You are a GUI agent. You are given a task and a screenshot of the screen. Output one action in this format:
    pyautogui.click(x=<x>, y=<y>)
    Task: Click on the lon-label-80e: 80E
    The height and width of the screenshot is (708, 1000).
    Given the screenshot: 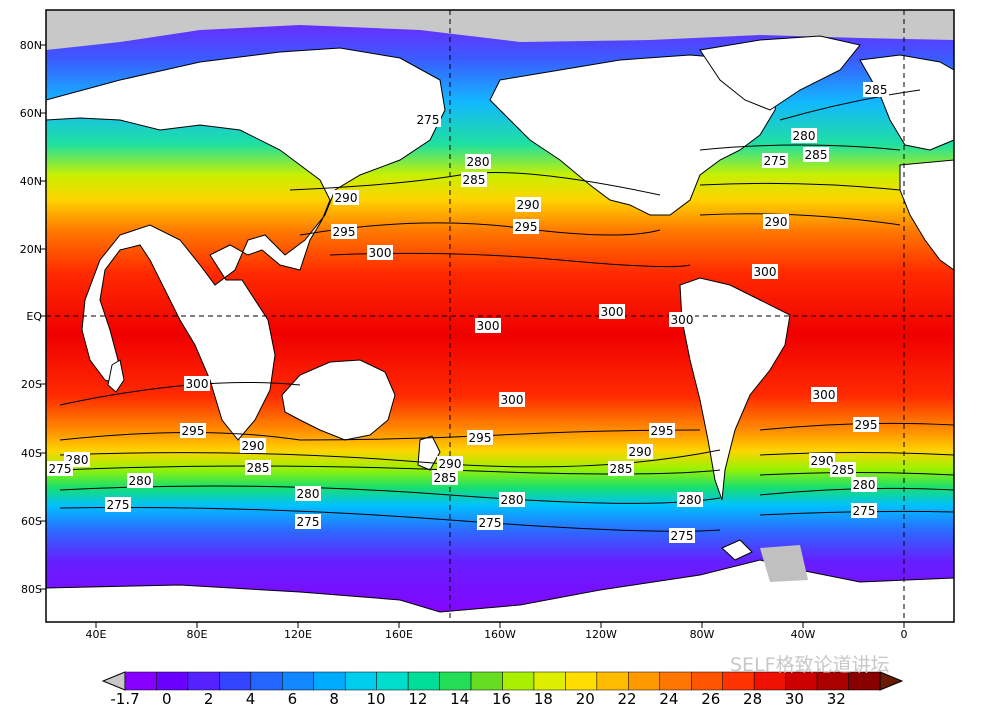 What is the action you would take?
    pyautogui.click(x=197, y=634)
    